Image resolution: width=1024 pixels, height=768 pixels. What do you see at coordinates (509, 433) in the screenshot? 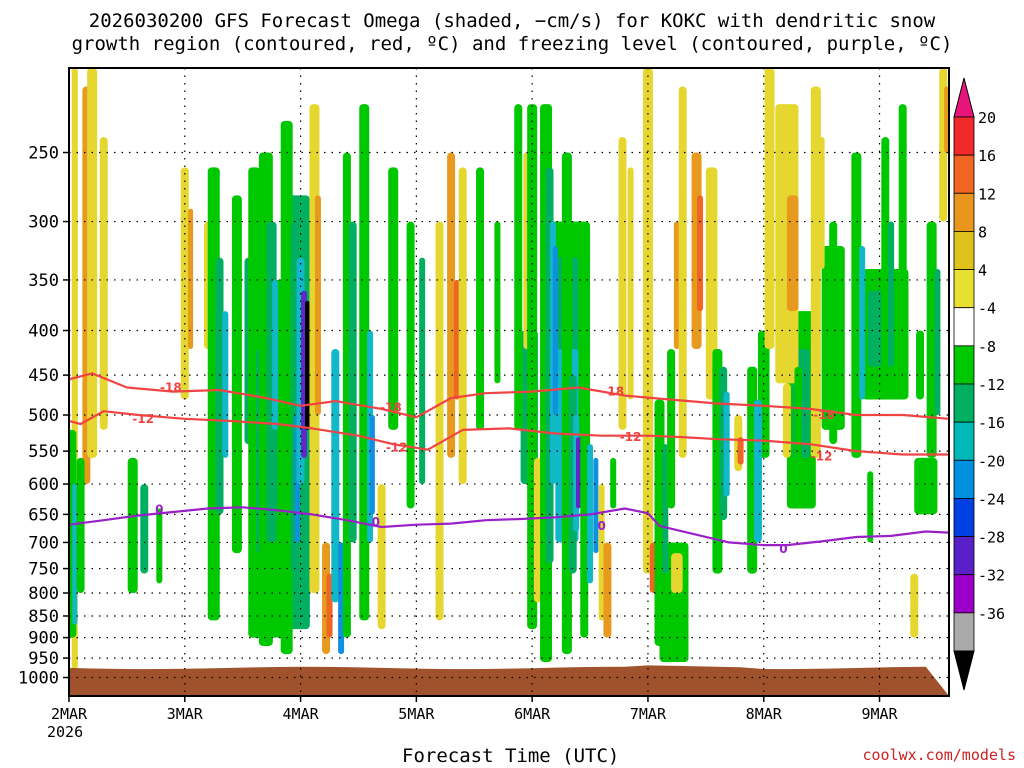
I see `contour-dgz_bottom` at bounding box center [509, 433].